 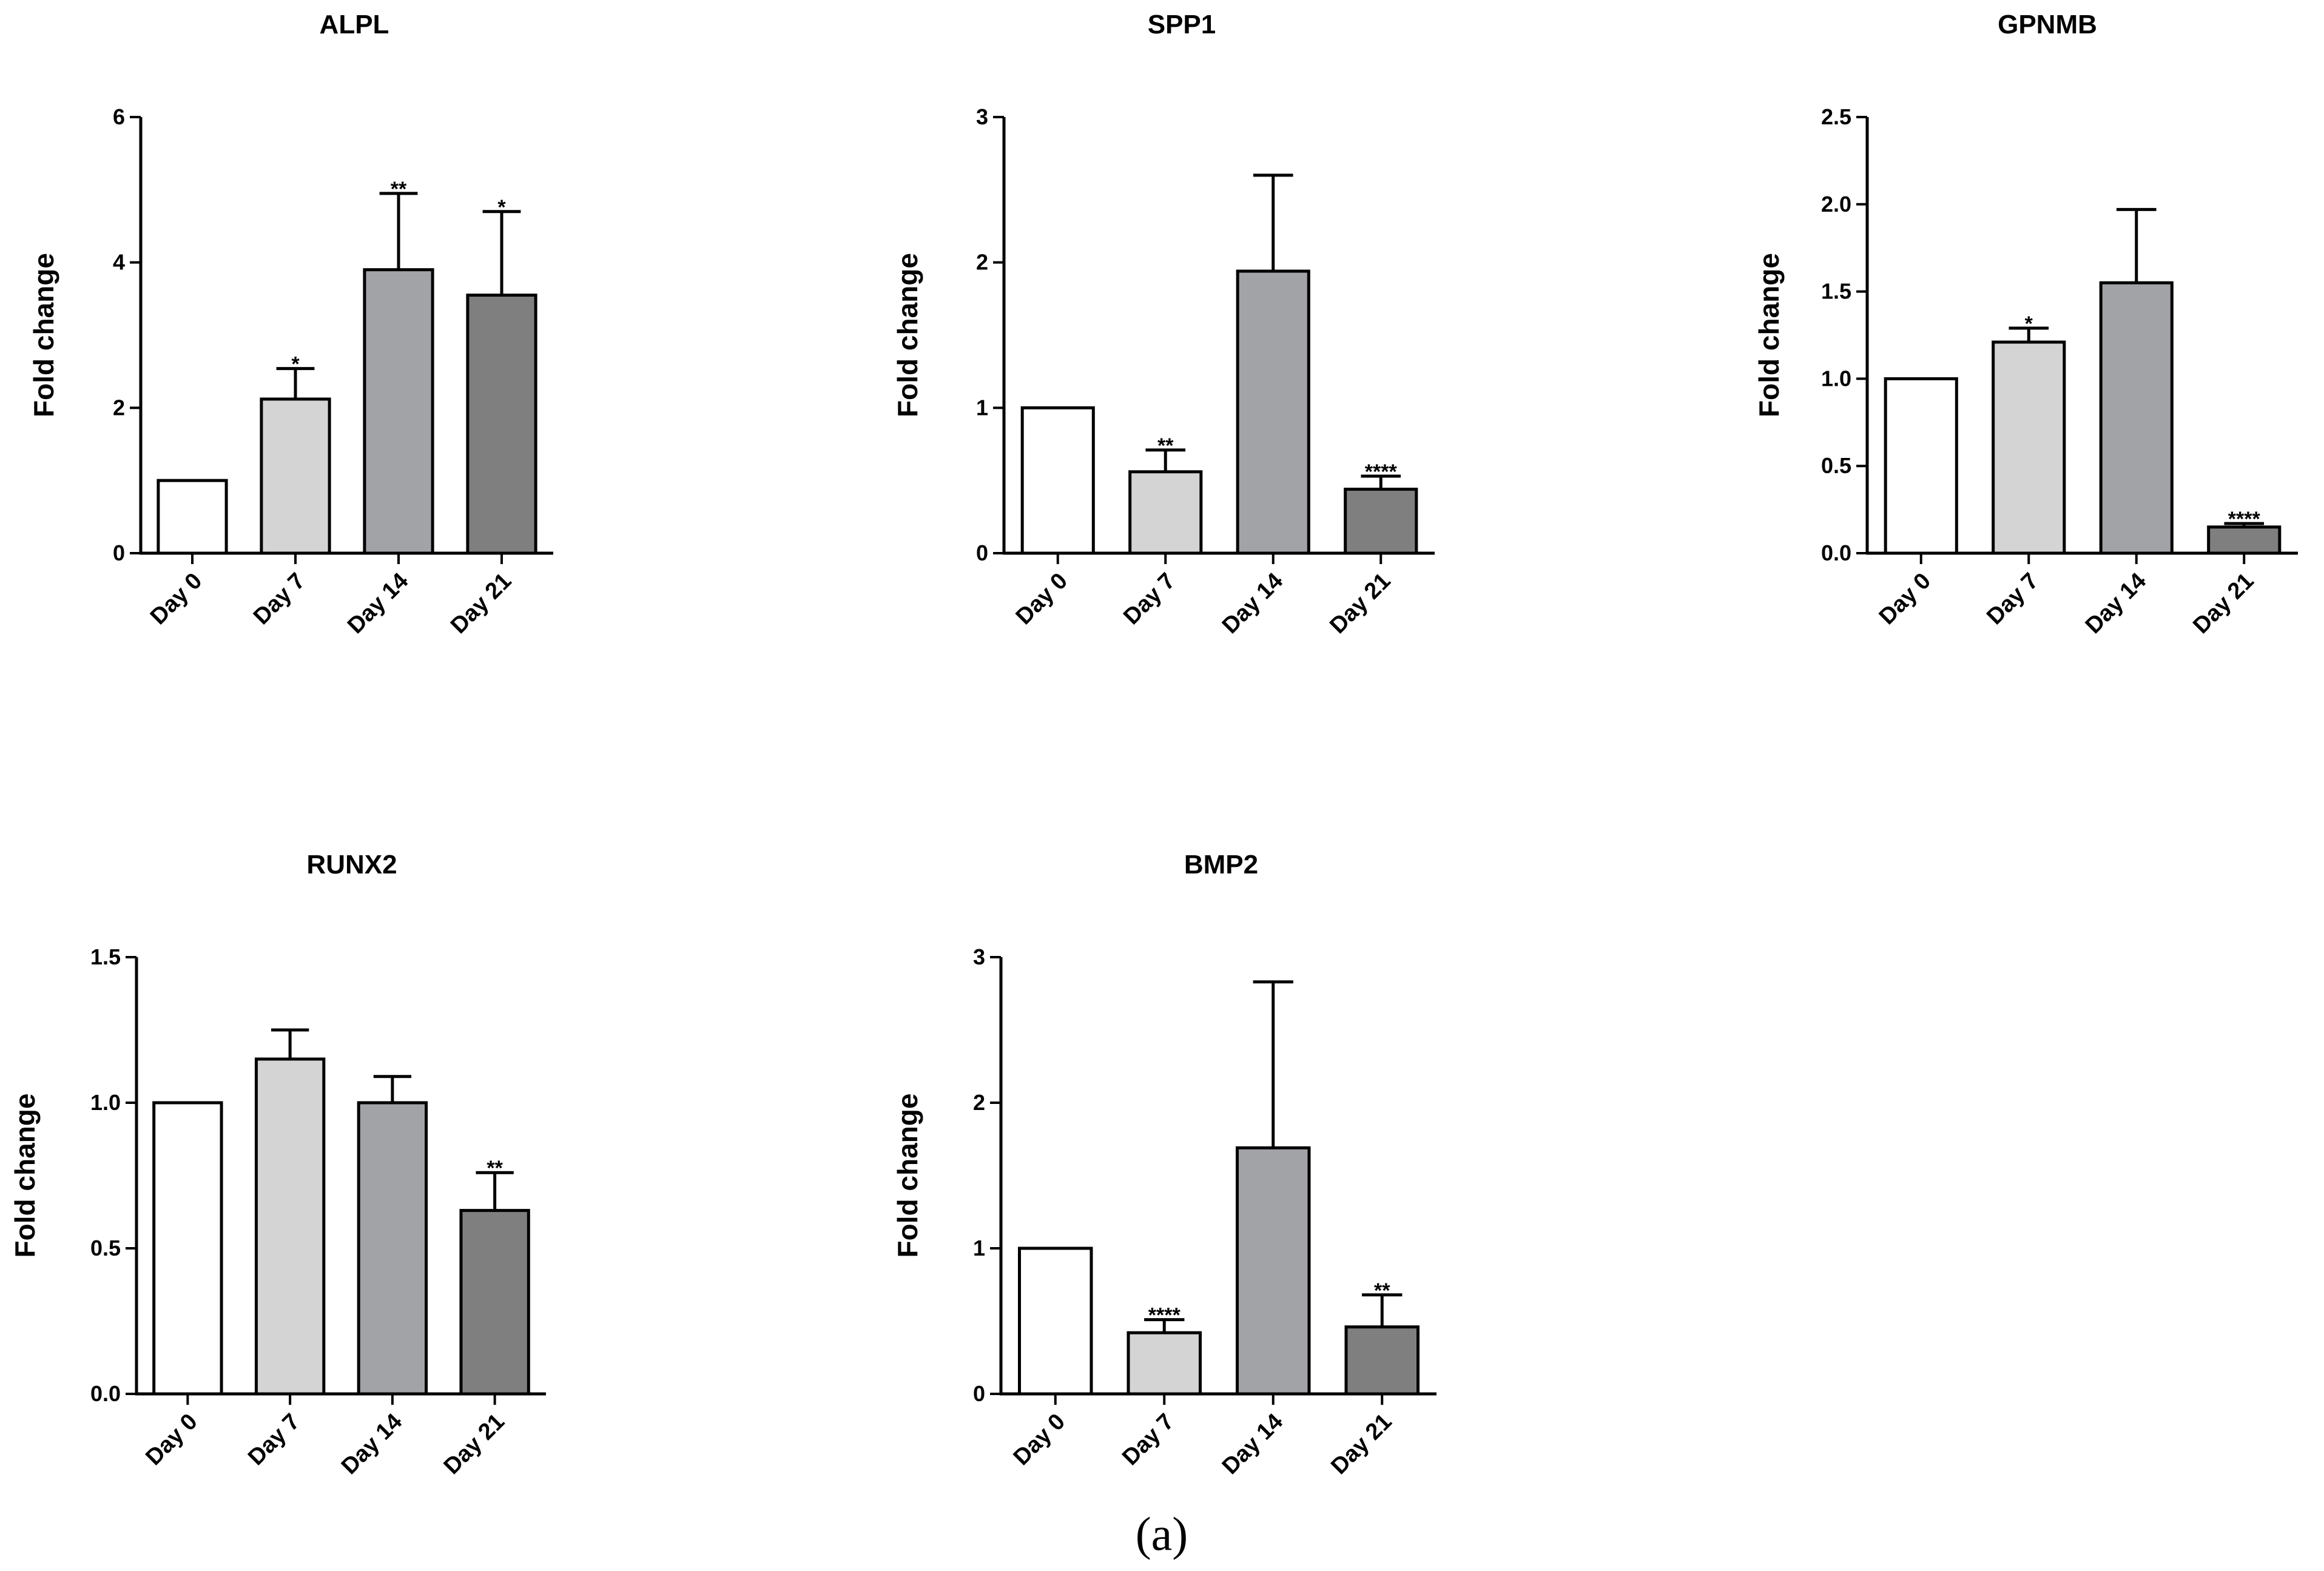 What do you see at coordinates (1221, 865) in the screenshot?
I see `chart-title: BMP2` at bounding box center [1221, 865].